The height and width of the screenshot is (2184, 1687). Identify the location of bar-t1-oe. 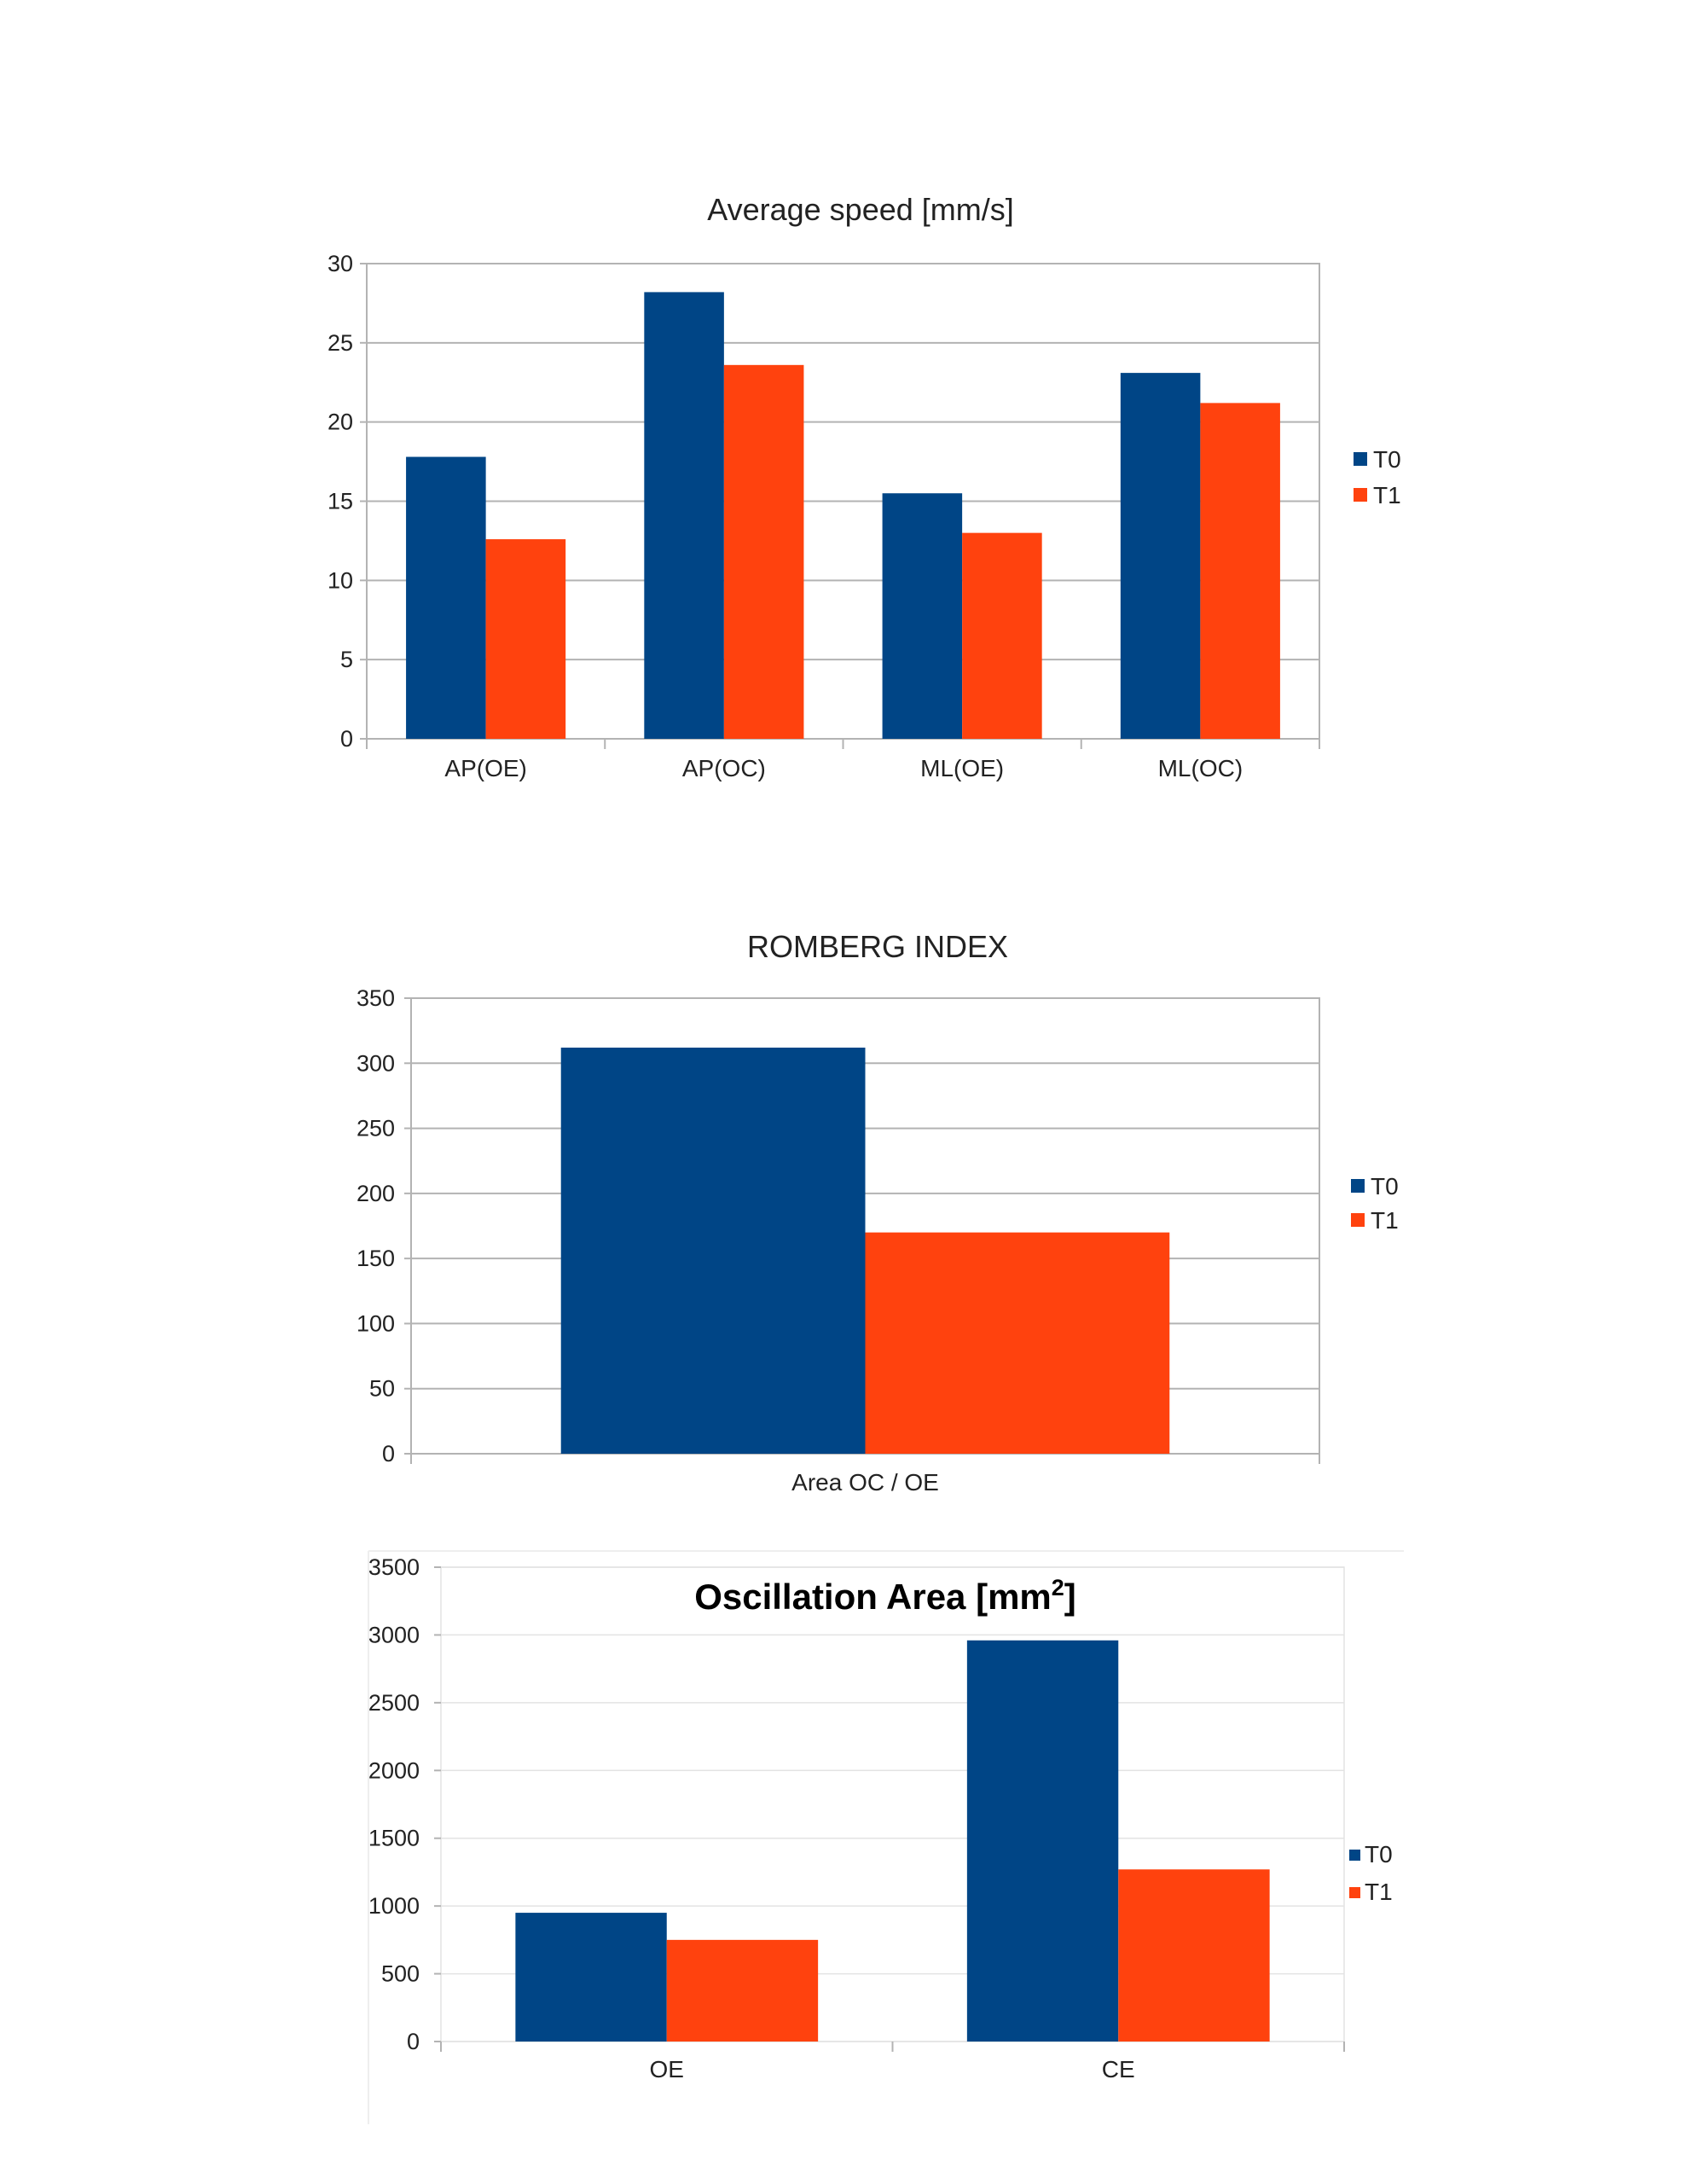
(742, 1990).